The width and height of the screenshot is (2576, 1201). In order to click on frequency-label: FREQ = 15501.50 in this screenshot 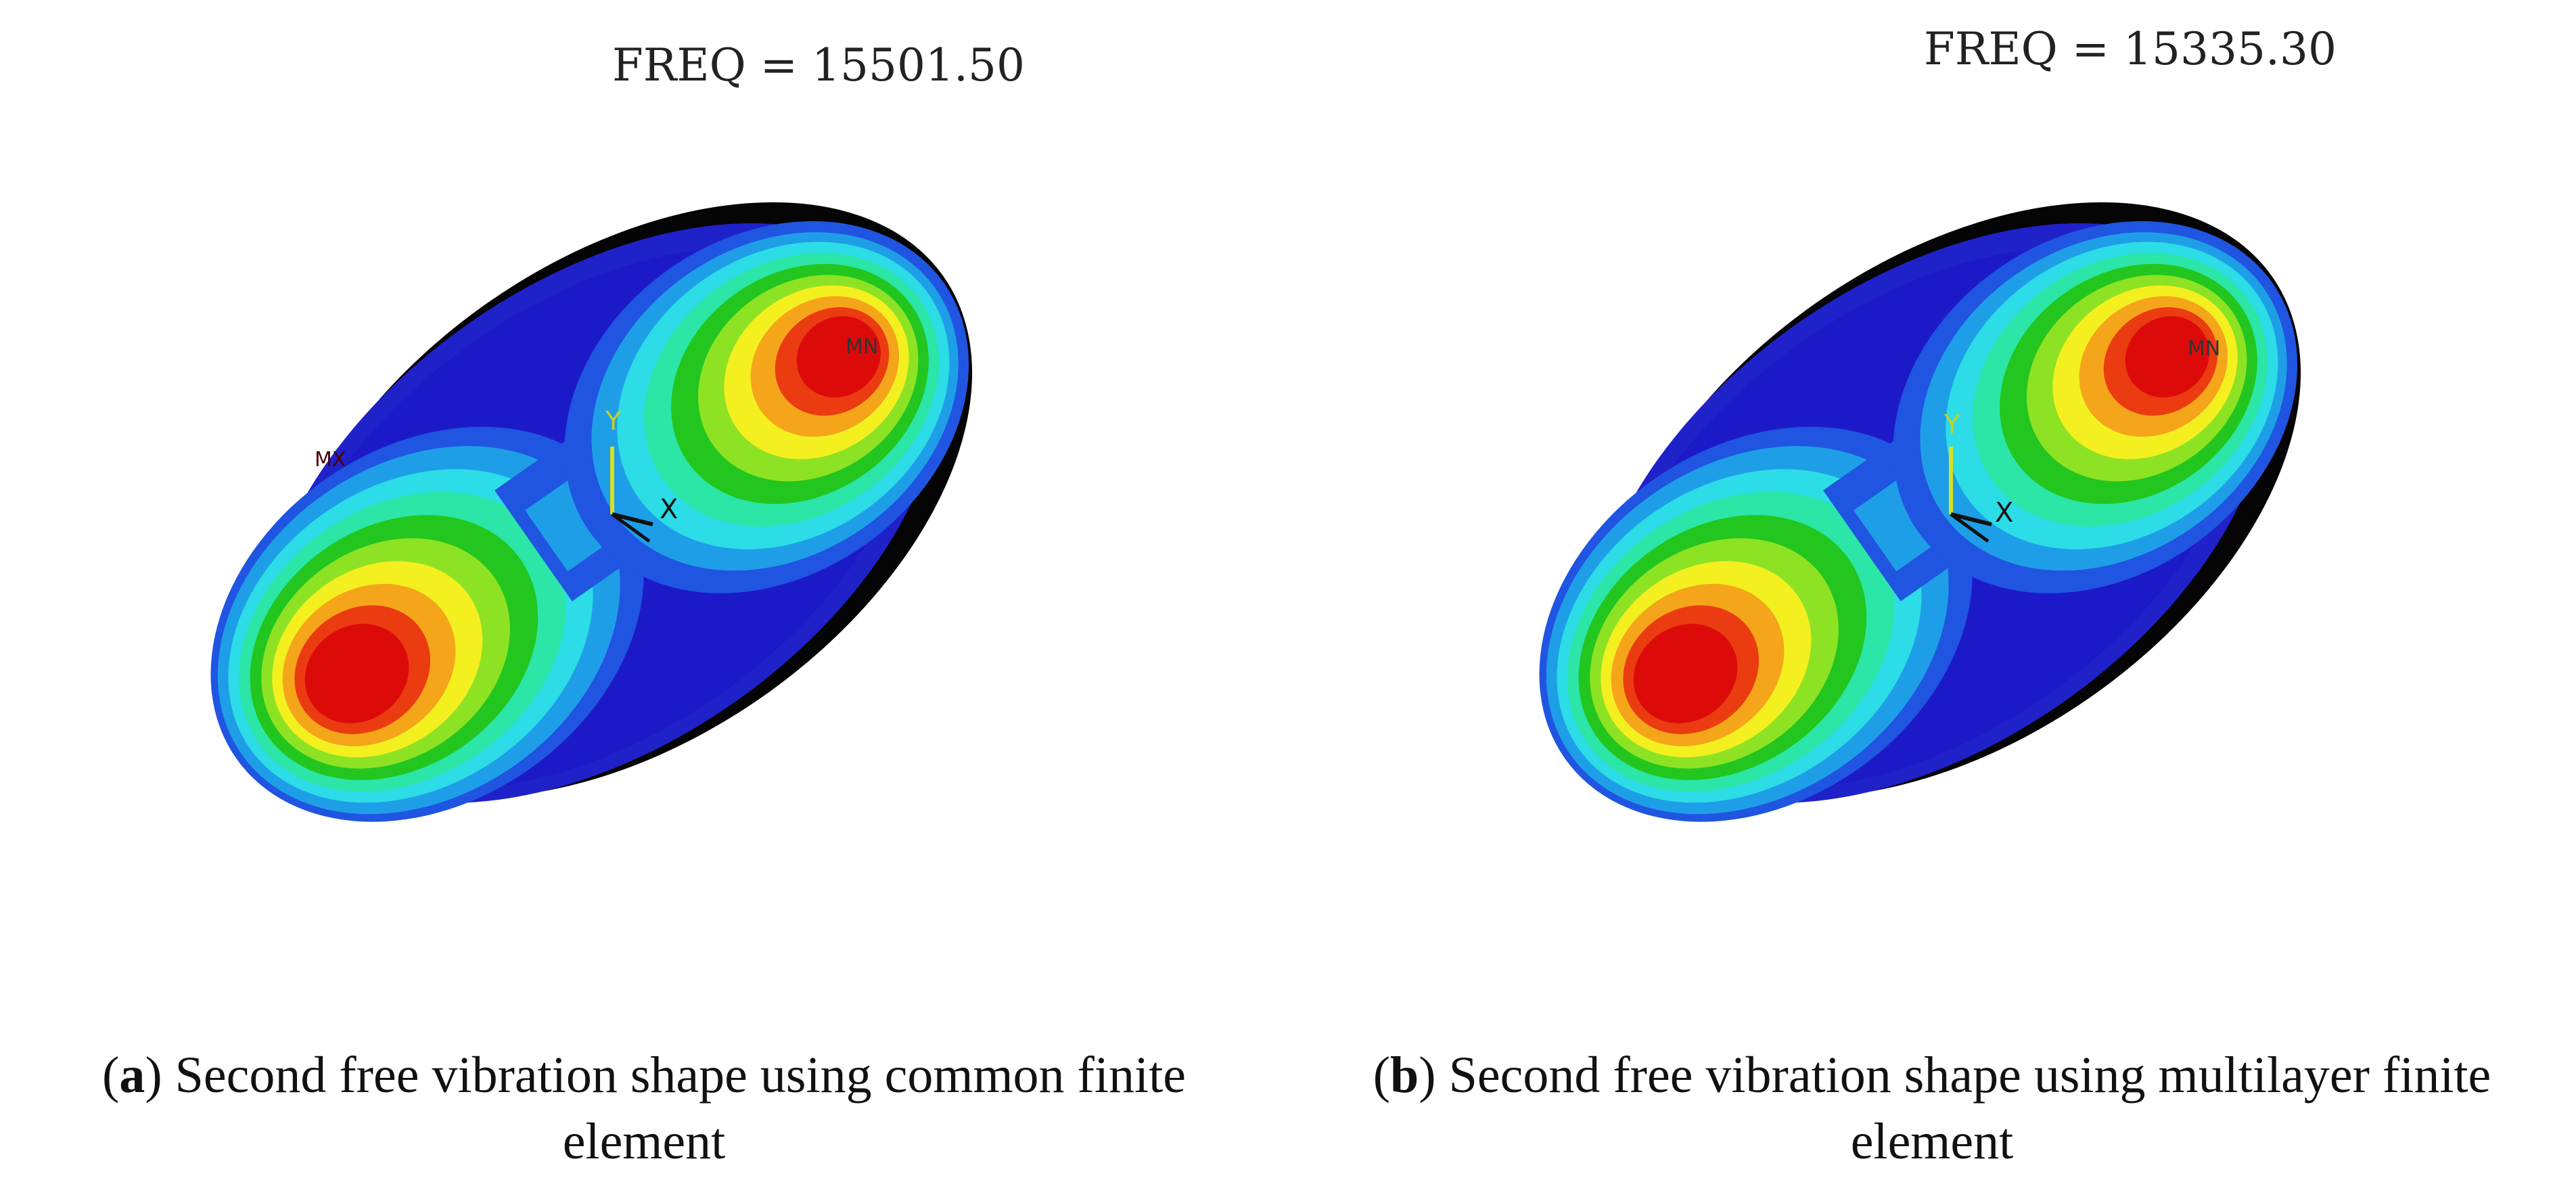, I will do `click(818, 65)`.